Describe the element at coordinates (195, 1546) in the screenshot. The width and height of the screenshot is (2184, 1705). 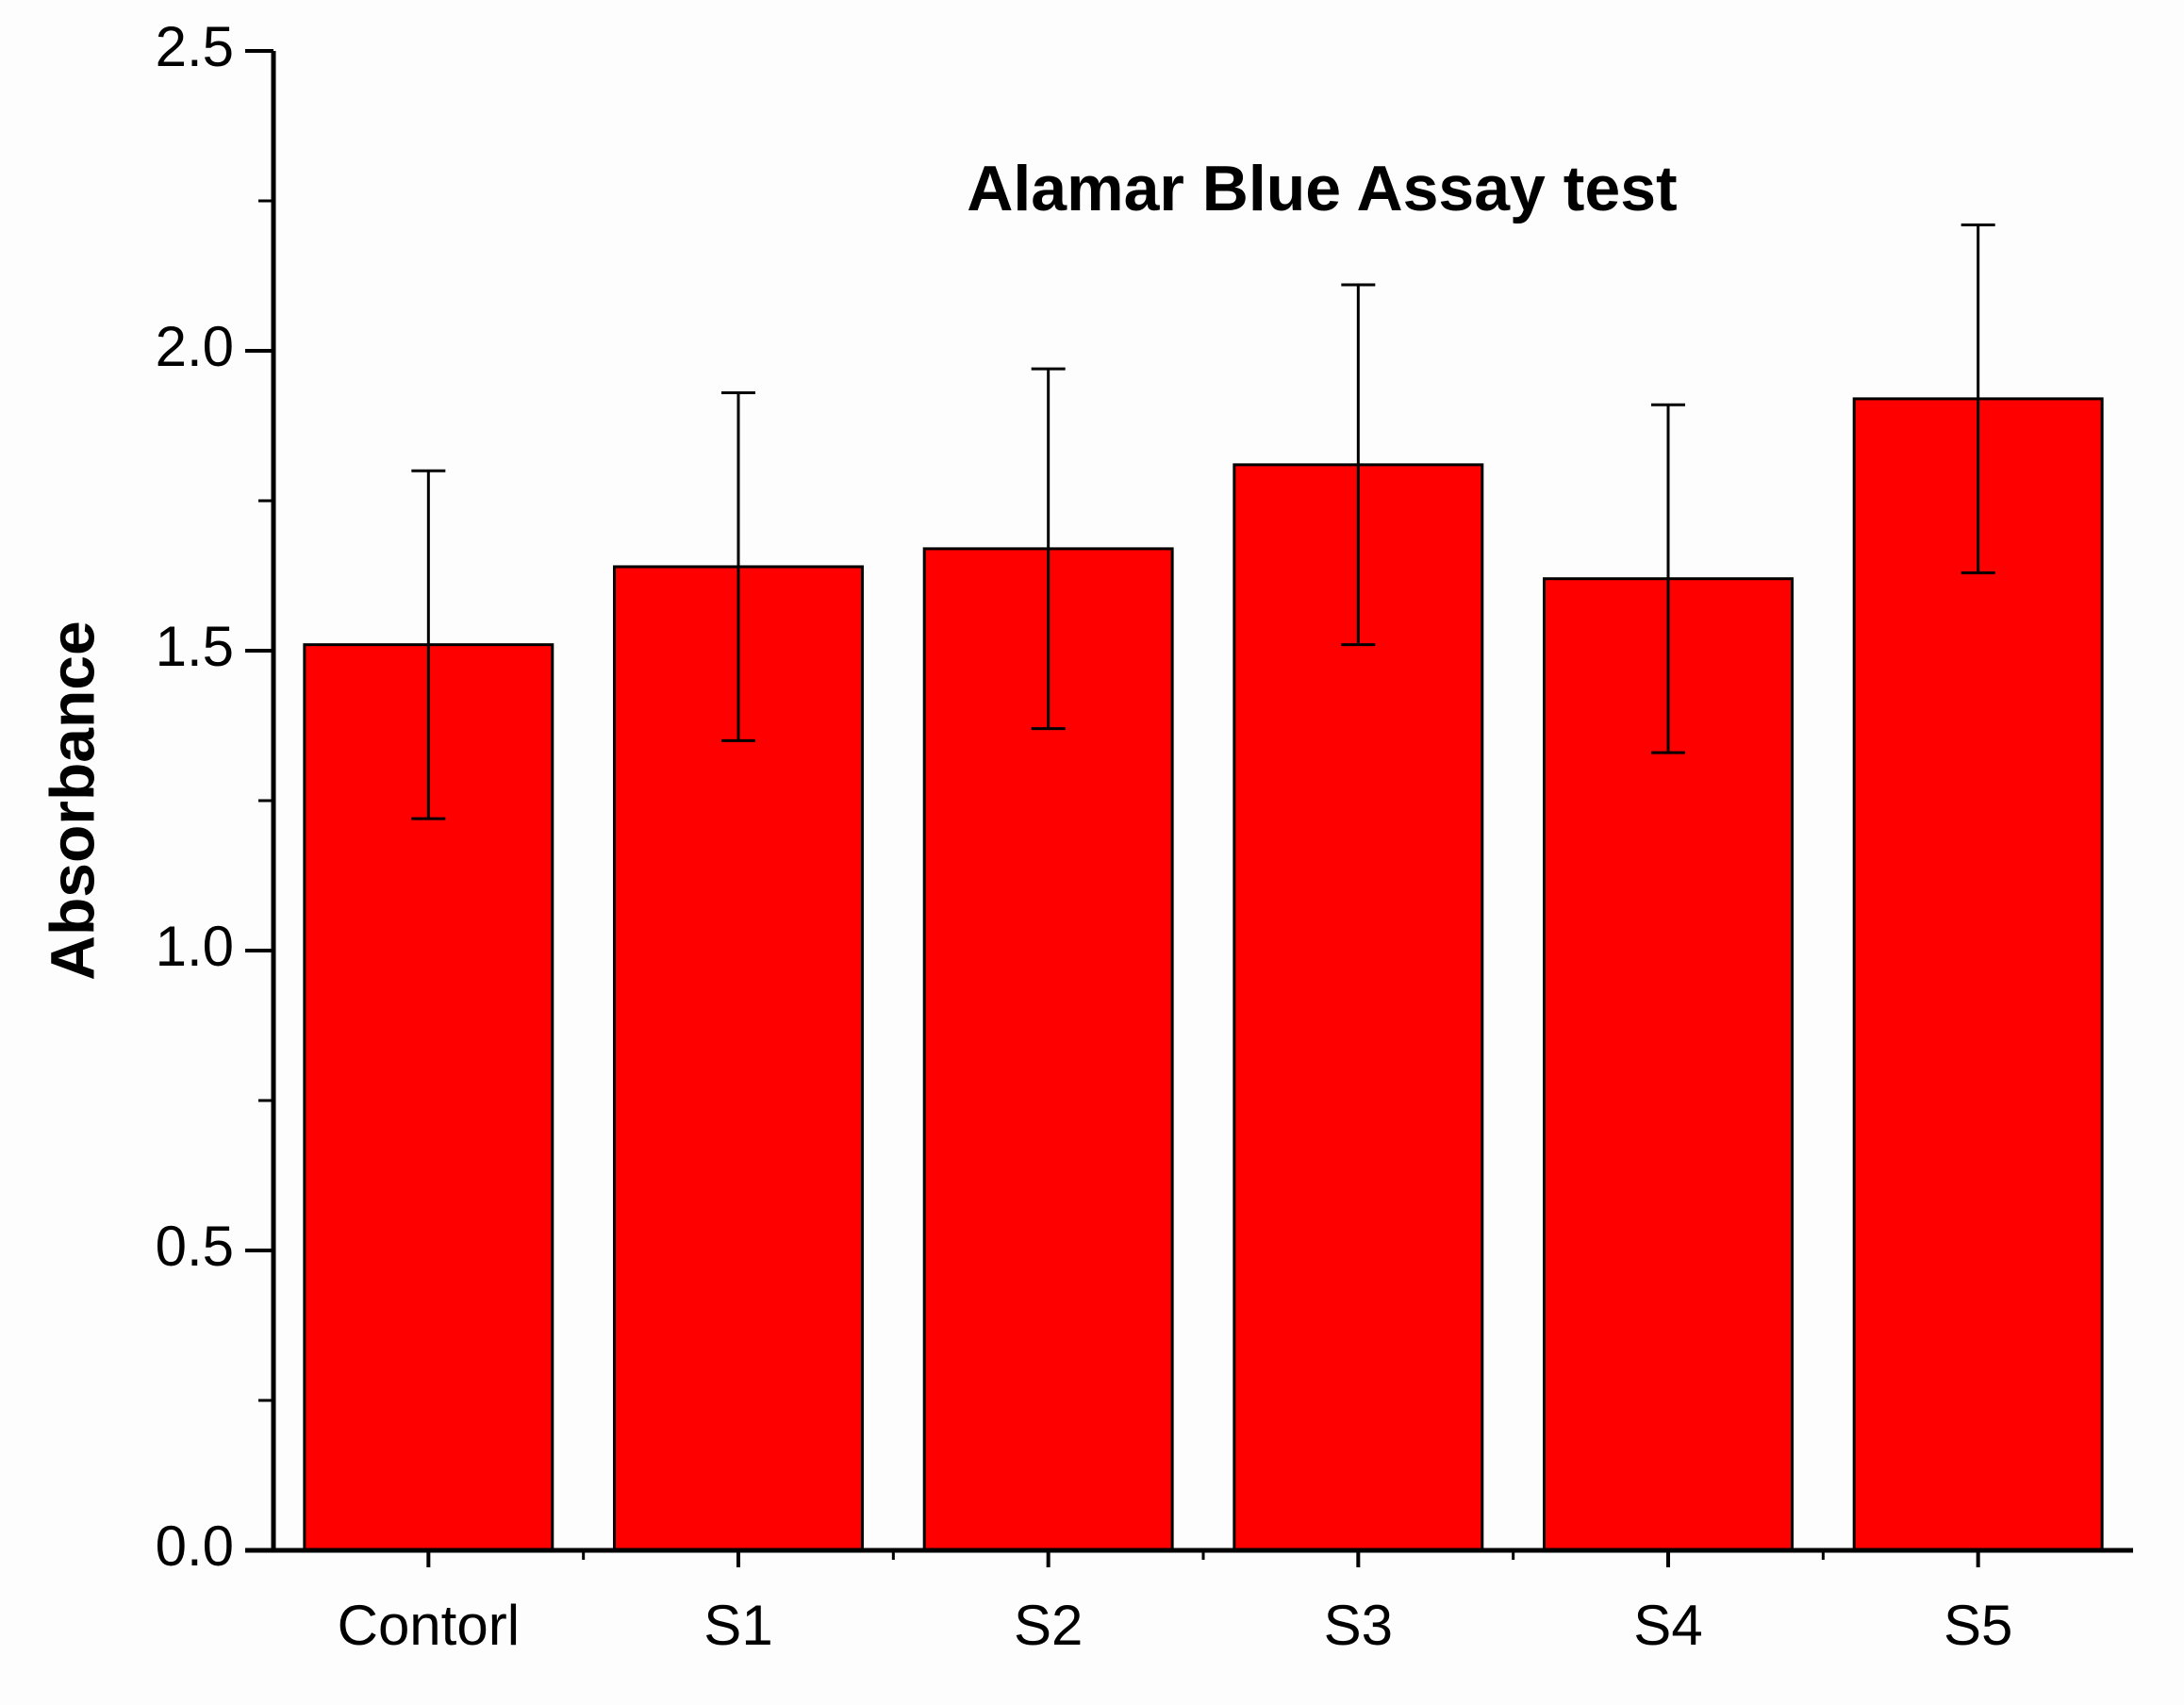
I see `y-tick-label: 0.0` at that location.